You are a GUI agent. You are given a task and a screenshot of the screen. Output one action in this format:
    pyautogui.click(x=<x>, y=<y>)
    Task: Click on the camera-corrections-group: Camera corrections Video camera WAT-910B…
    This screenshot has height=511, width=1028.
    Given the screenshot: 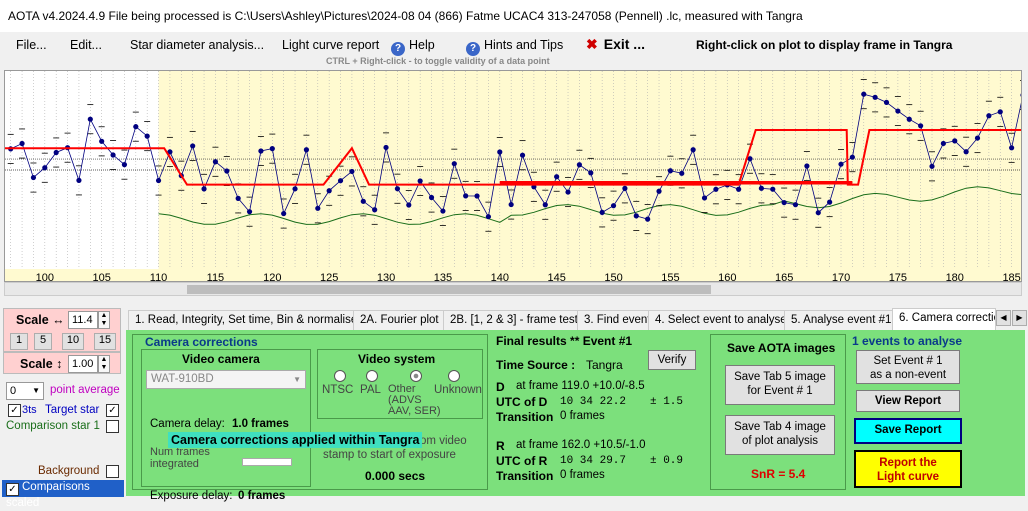 What is the action you would take?
    pyautogui.click(x=310, y=418)
    